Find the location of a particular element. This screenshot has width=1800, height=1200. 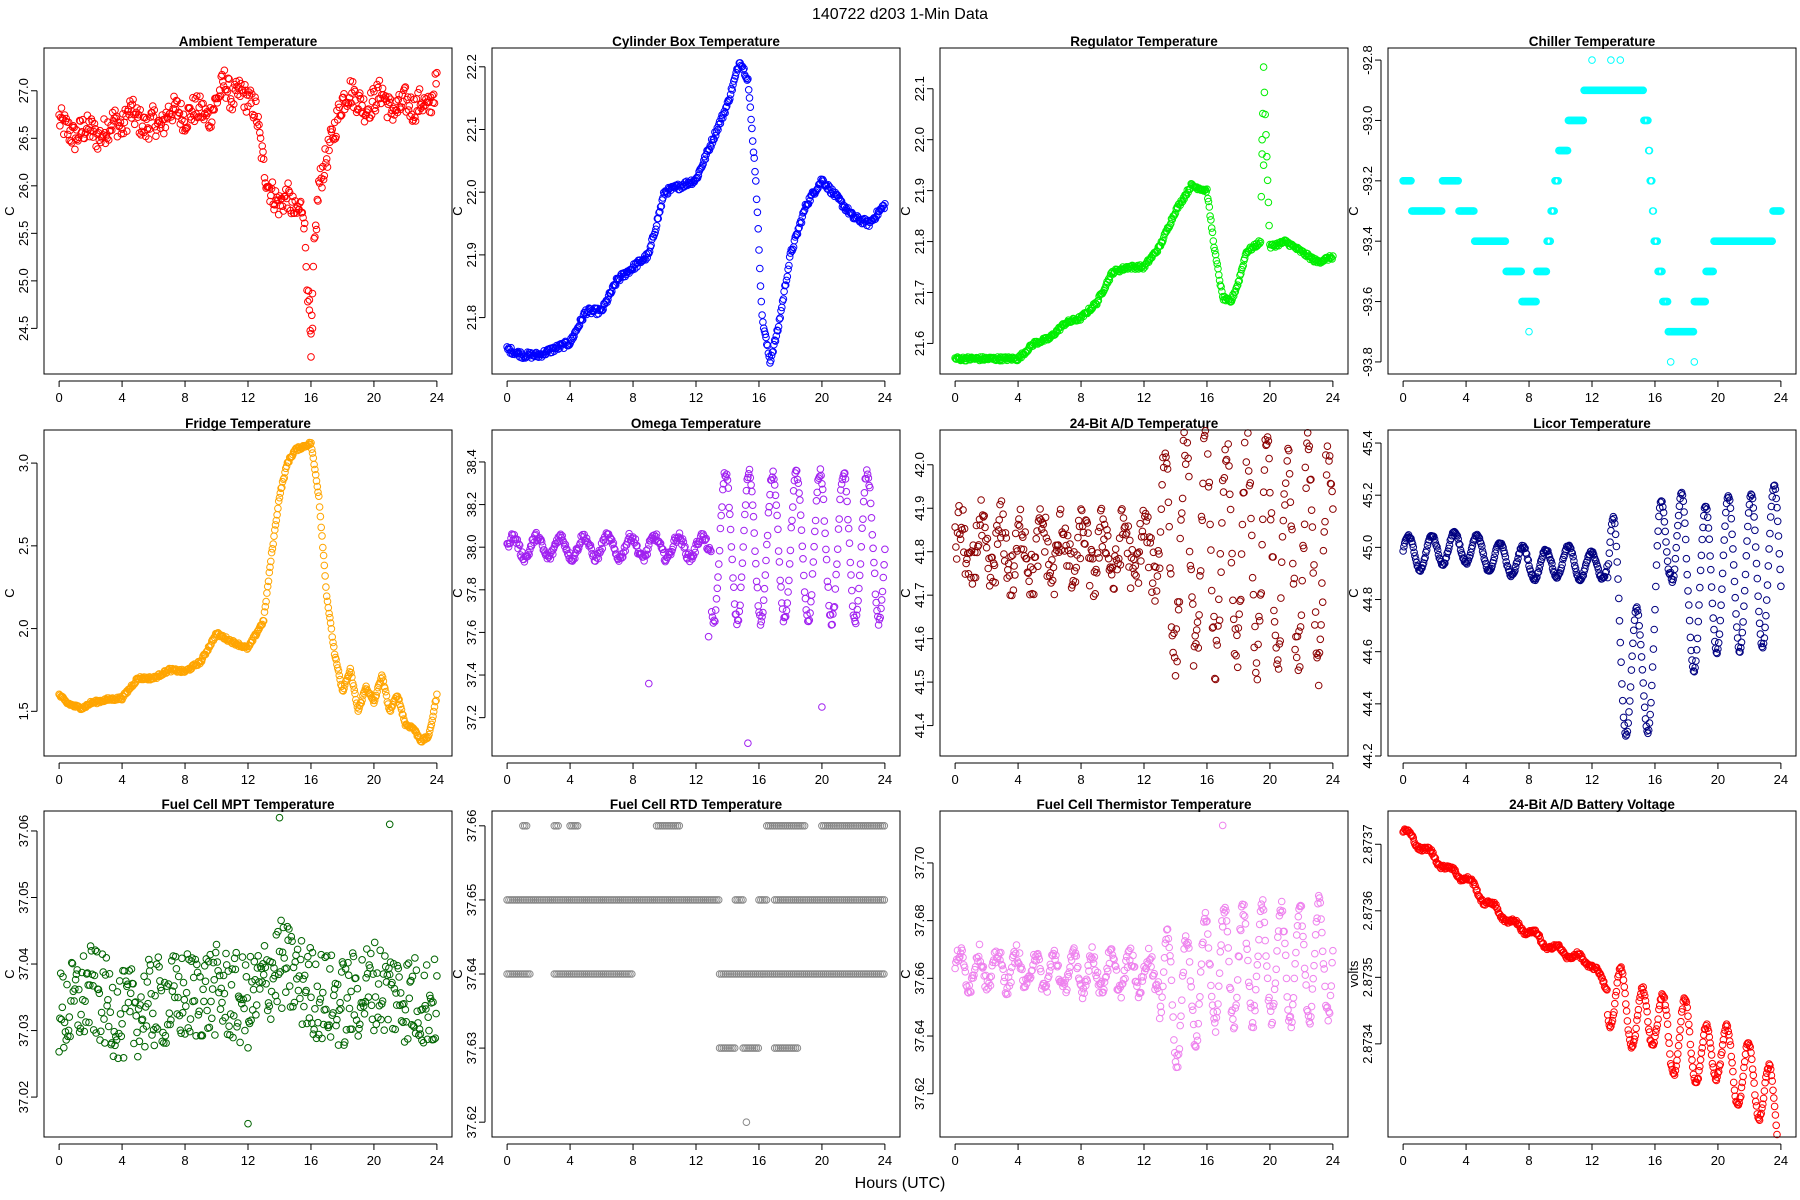

data-points is located at coordinates (696, 213).